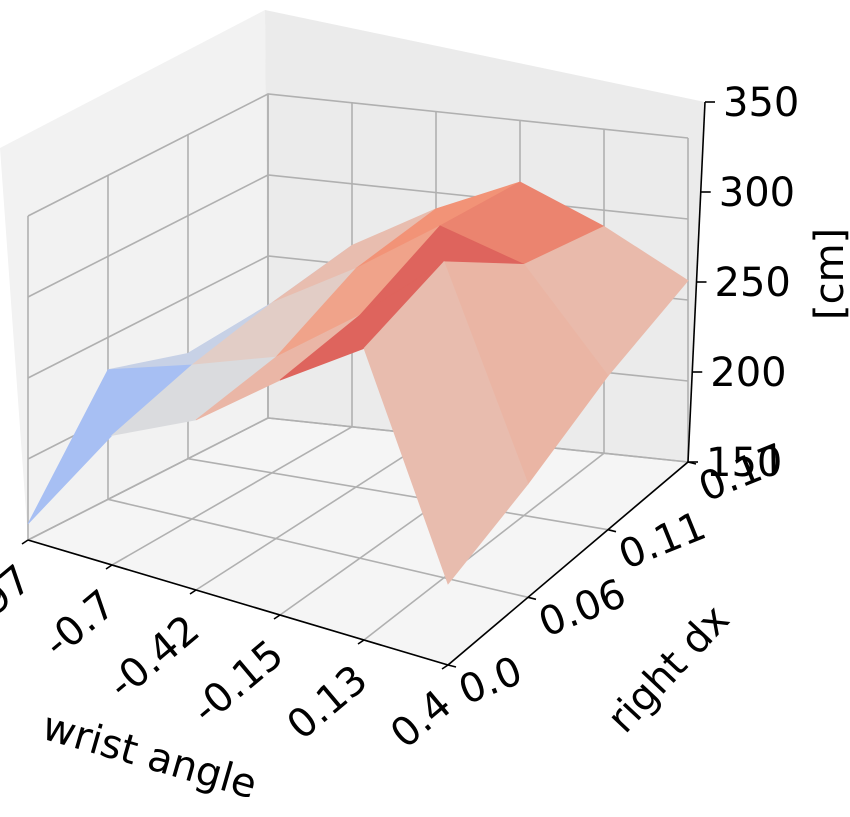 The height and width of the screenshot is (817, 850). Describe the element at coordinates (744, 463) in the screenshot. I see `z-tick-label: 150` at that location.